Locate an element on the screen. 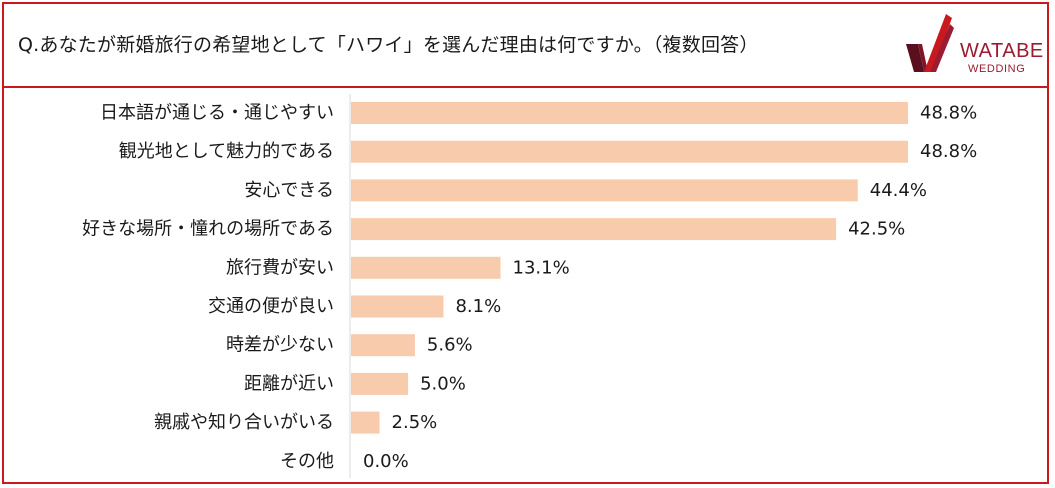  logo-text-watabe: WATABE is located at coordinates (1002, 51).